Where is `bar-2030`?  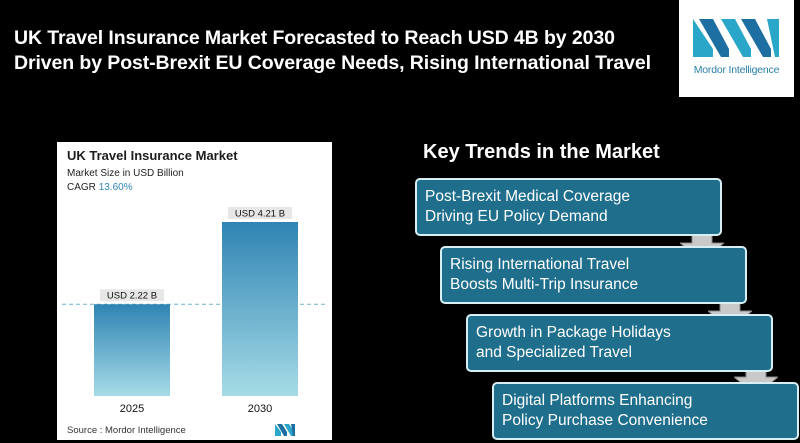 bar-2030 is located at coordinates (260, 309).